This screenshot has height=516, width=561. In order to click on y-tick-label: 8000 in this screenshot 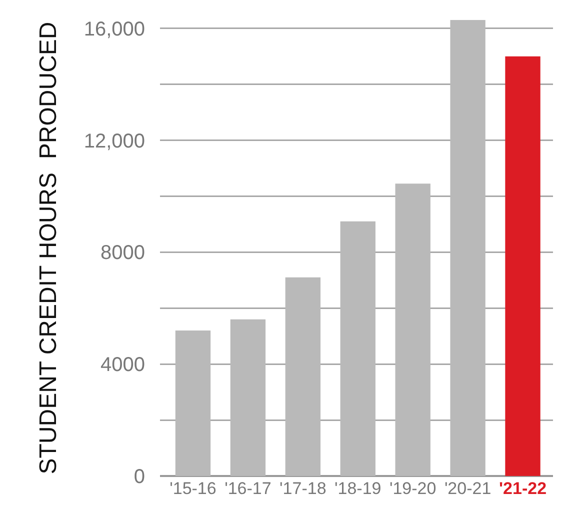, I will do `click(122, 253)`.